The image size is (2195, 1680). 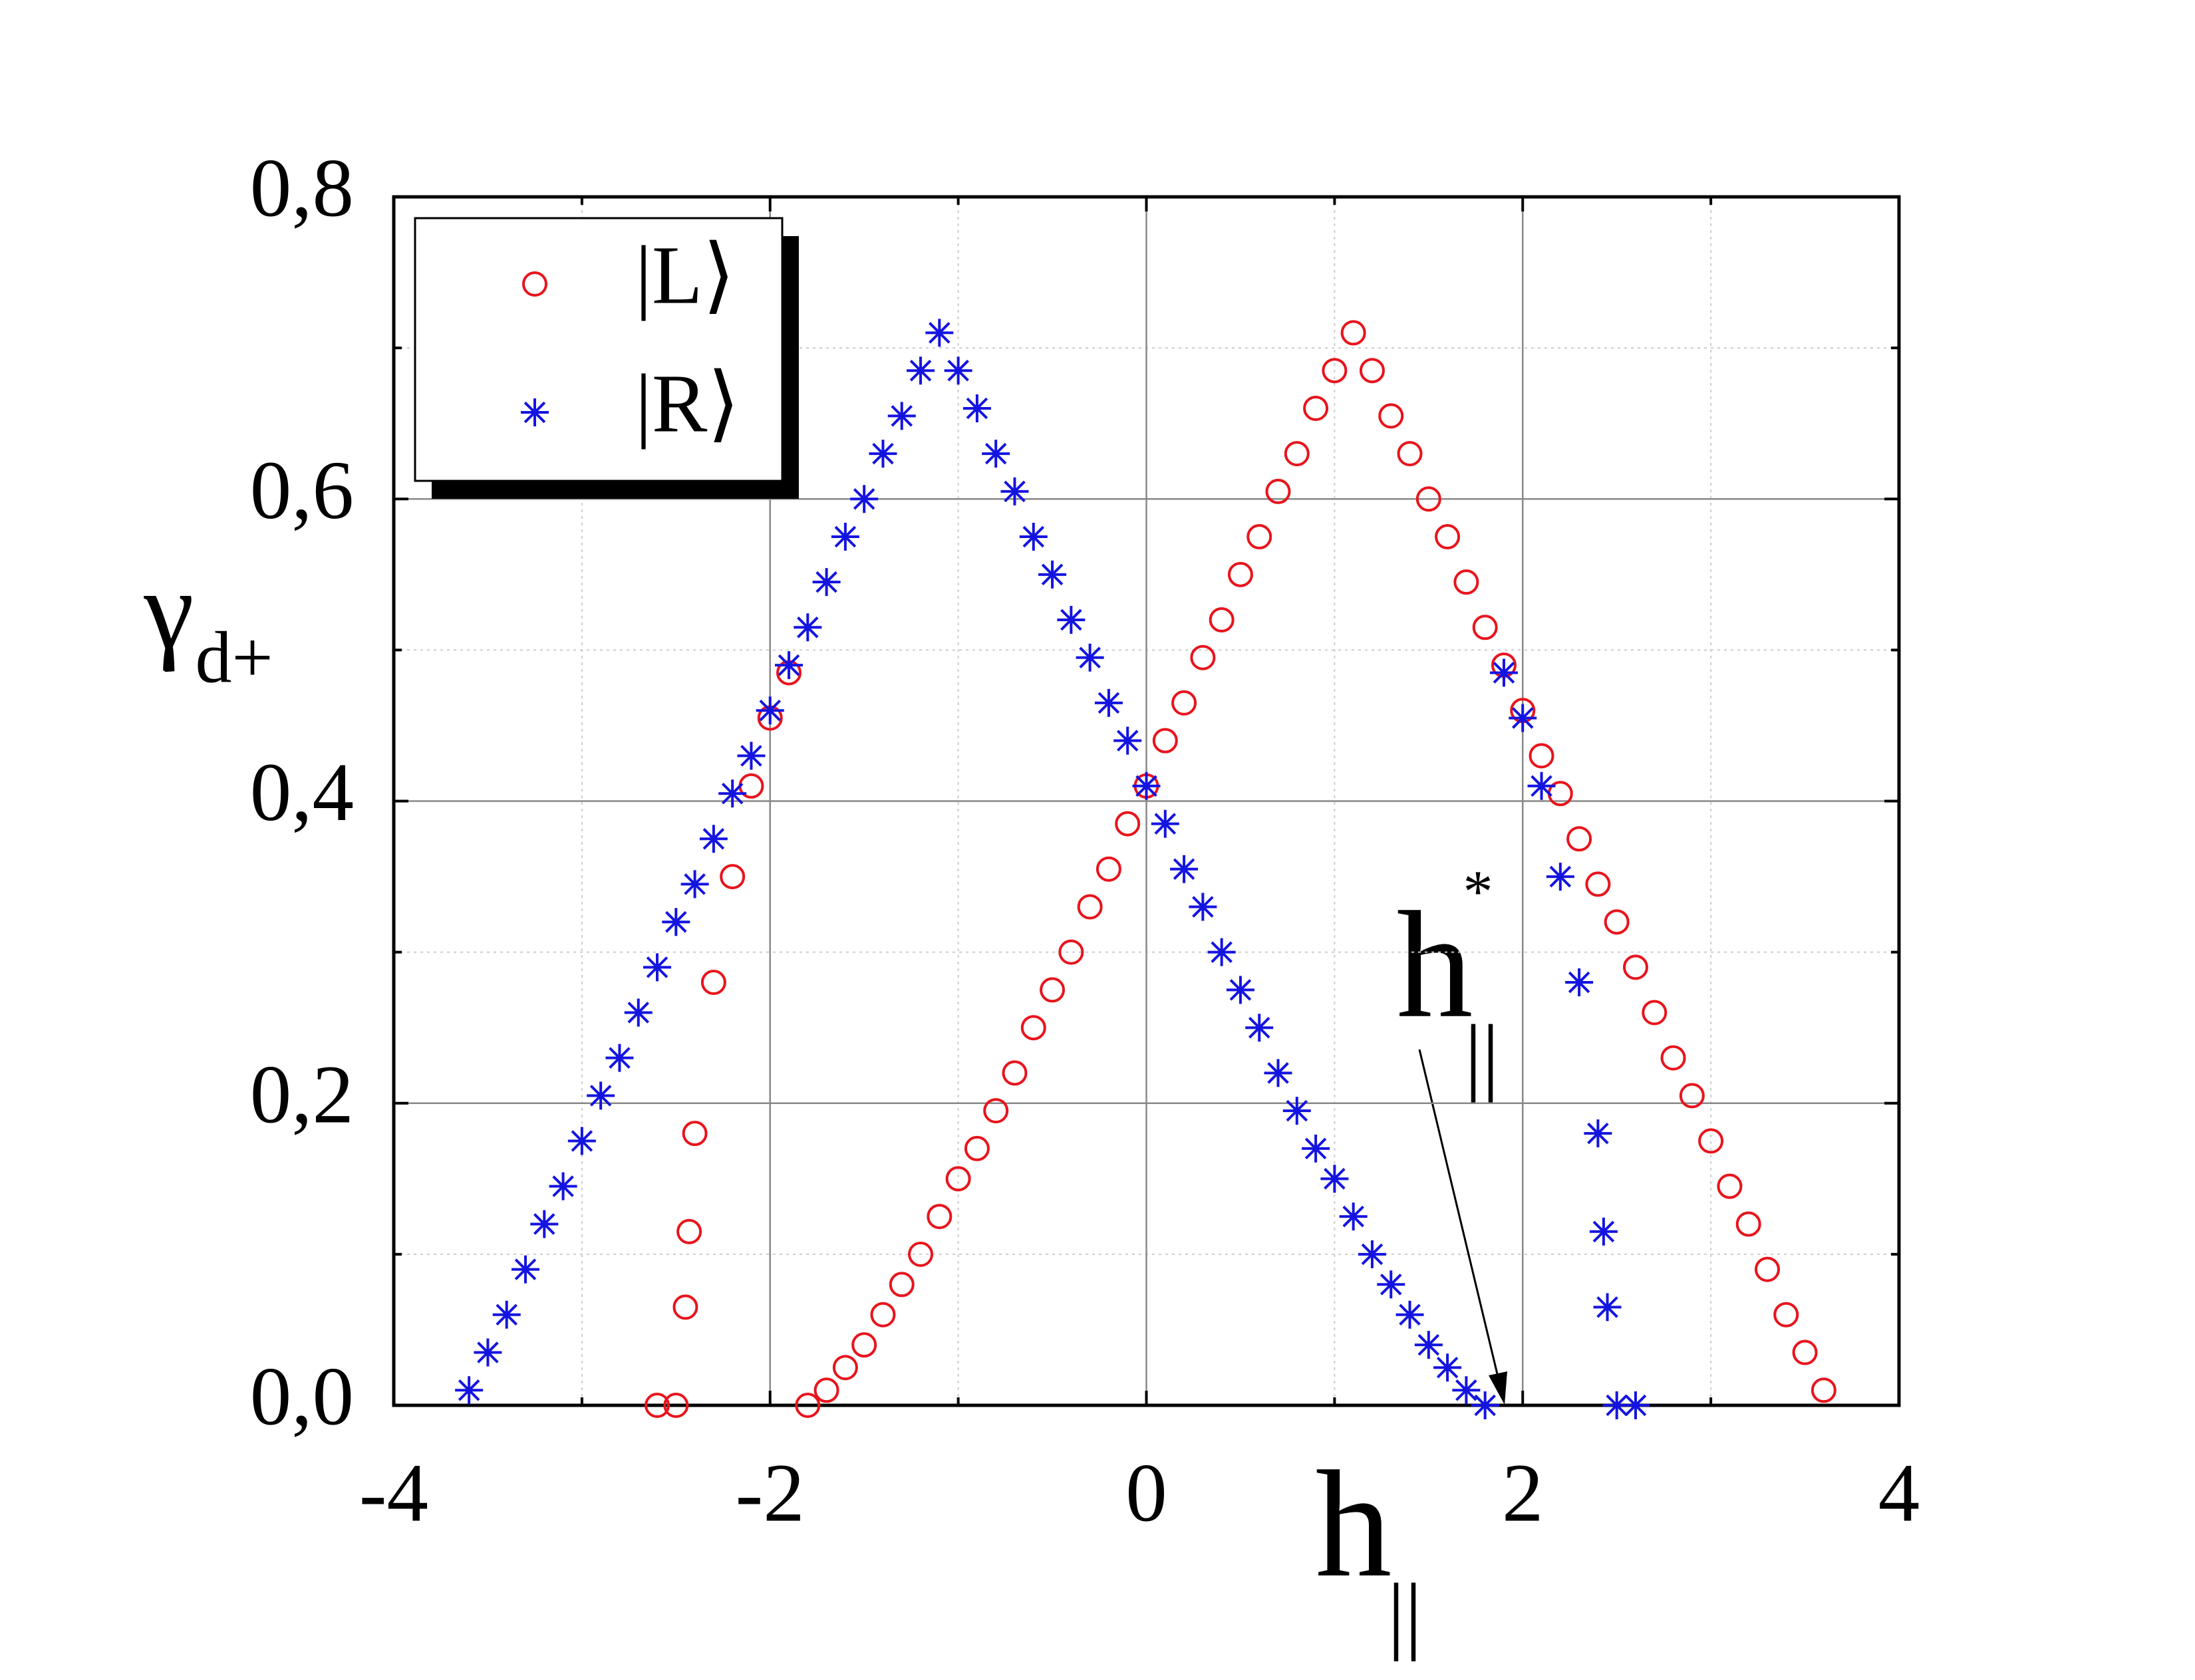 I want to click on annotation-sup: *, so click(x=1478, y=892).